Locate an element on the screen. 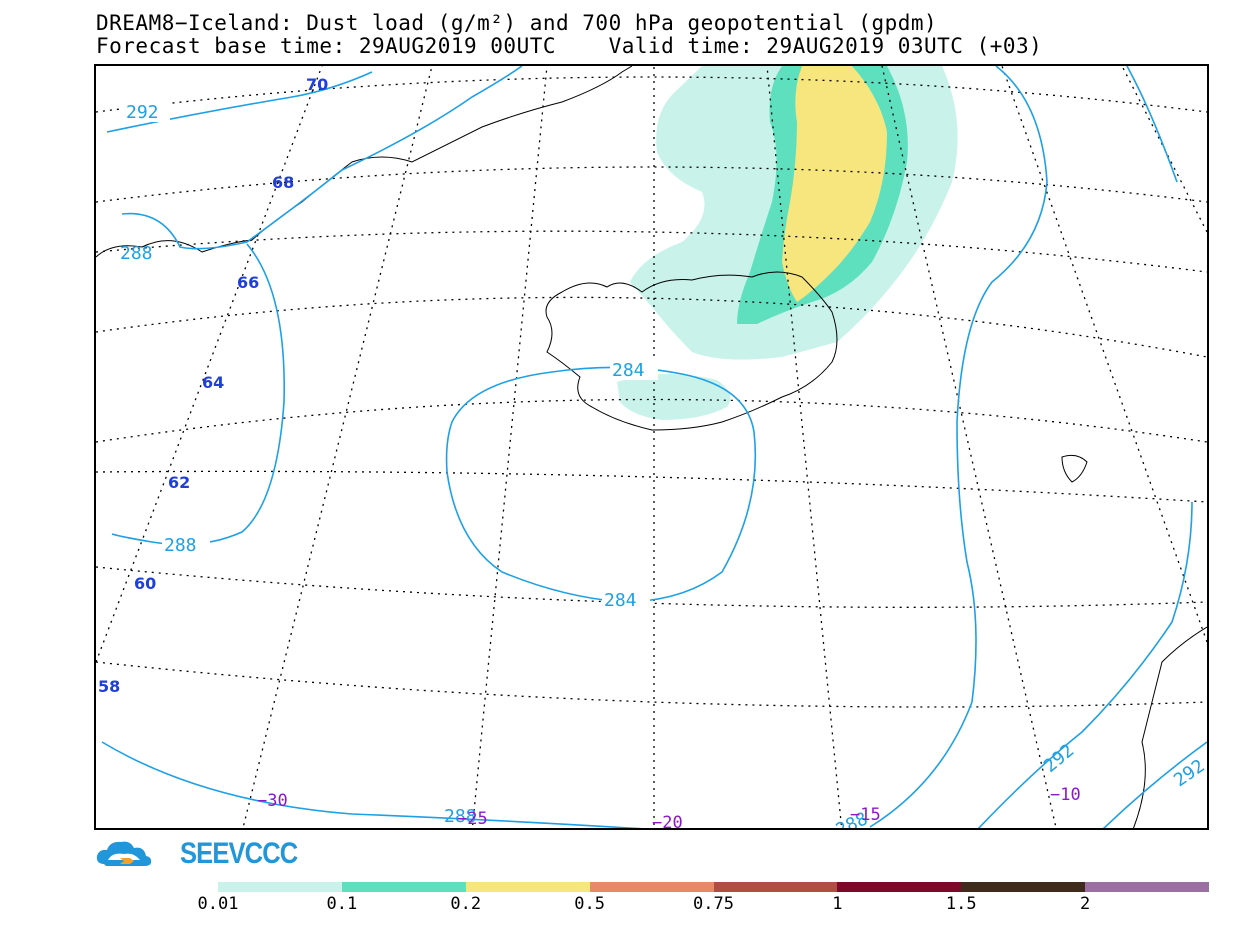  lat-label: 62 is located at coordinates (179, 482).